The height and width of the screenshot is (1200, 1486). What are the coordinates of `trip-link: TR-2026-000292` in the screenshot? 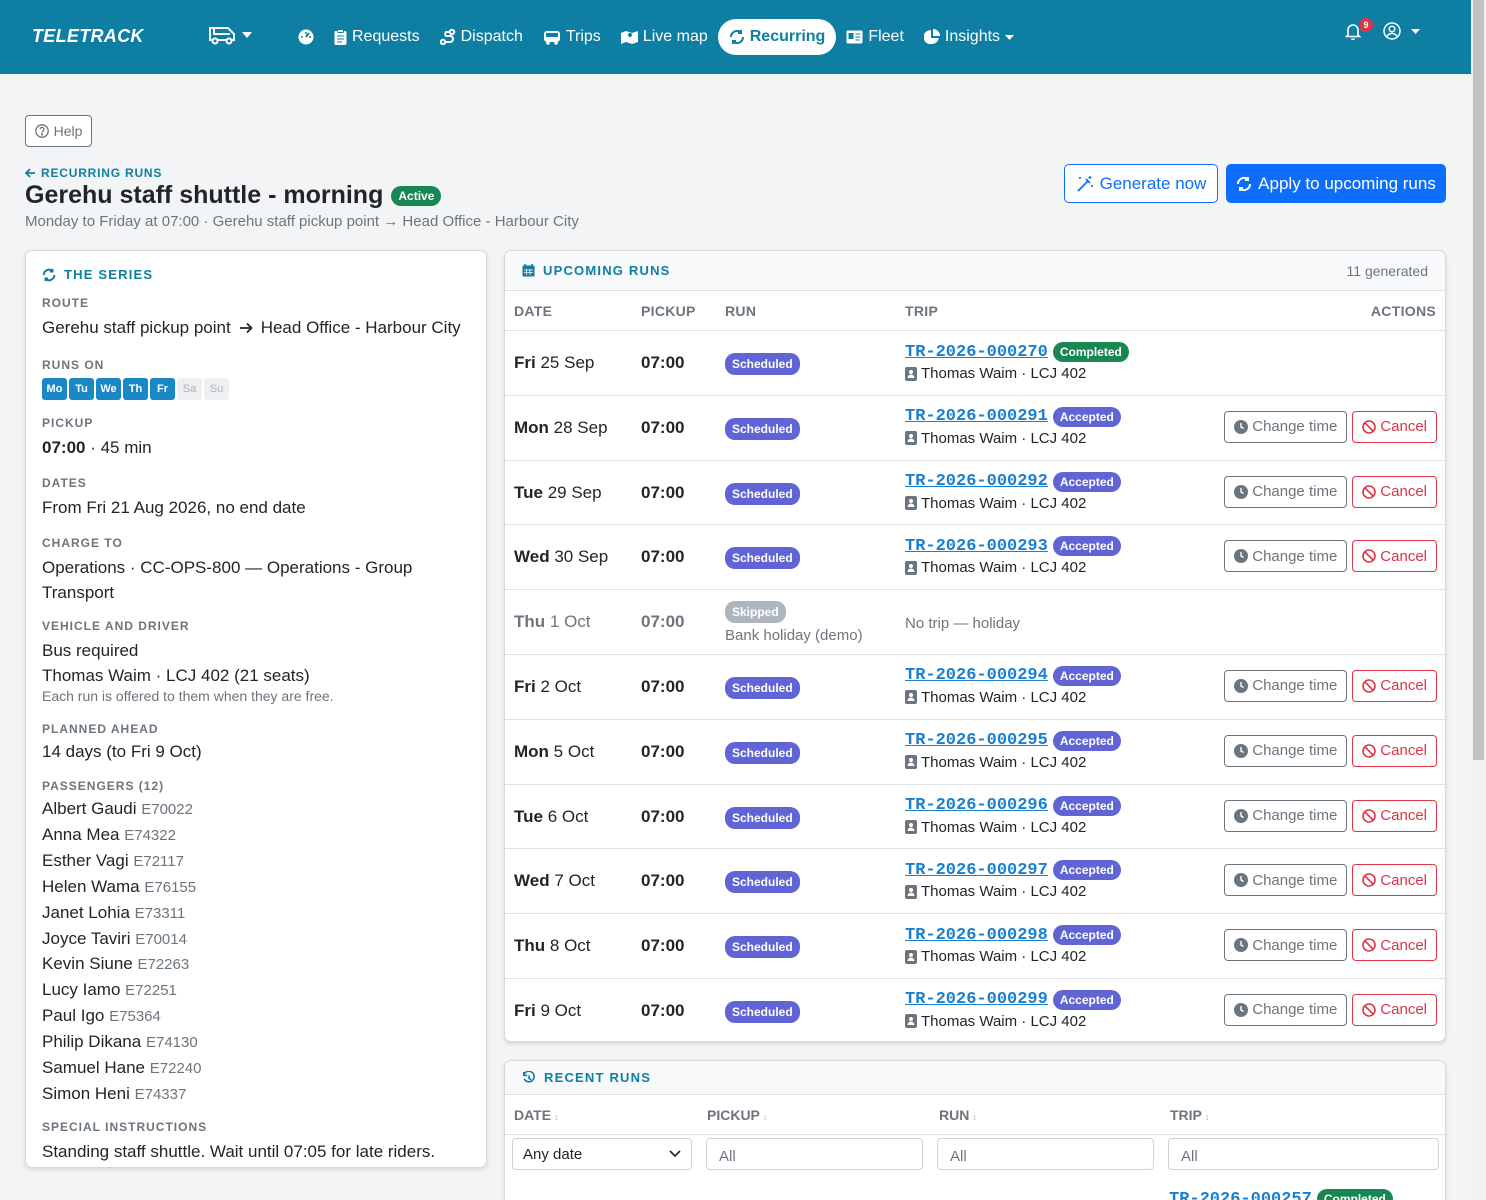 It's located at (976, 482).